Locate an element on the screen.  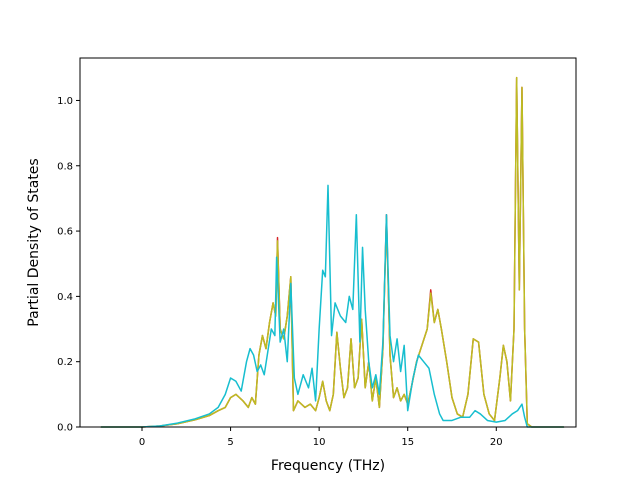
y-tick-label: 0.0 is located at coordinates (65, 428).